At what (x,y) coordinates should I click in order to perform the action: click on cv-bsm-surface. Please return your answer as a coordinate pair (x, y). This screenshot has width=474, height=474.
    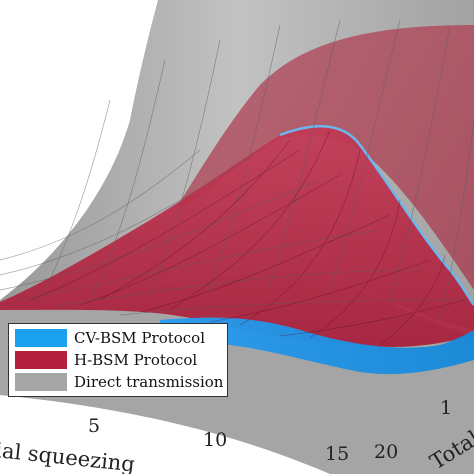
    Looking at the image, I should click on (317, 346).